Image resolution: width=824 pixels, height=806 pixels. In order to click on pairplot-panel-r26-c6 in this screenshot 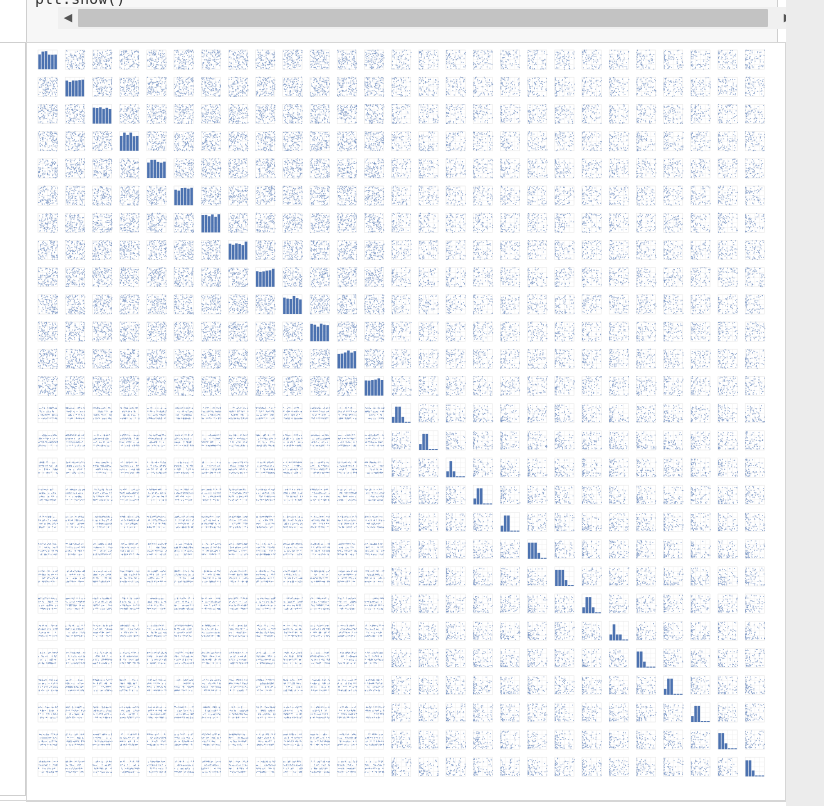, I will do `click(210, 766)`.